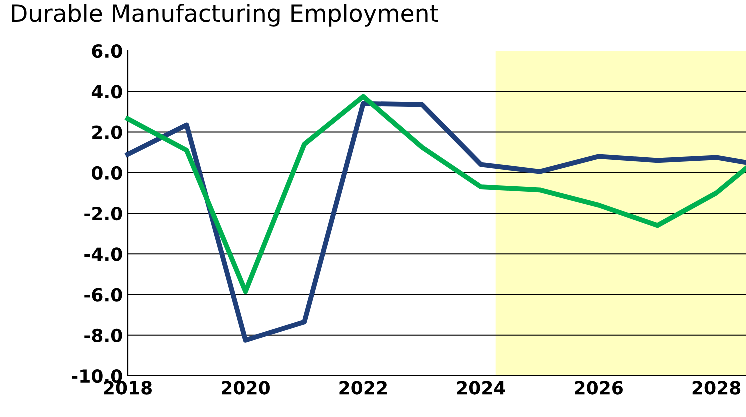  I want to click on x-tick-label: 2024, so click(481, 388).